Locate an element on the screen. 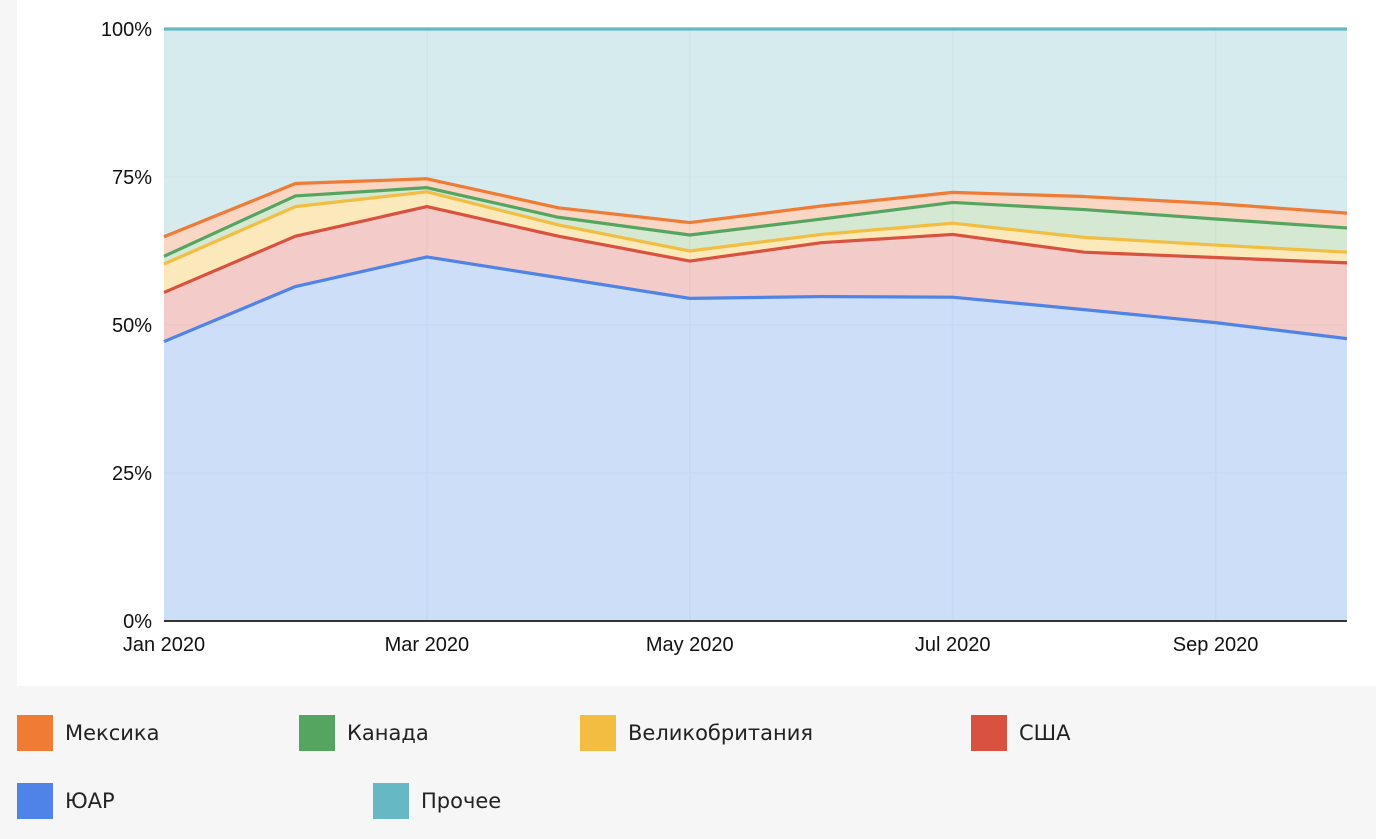 This screenshot has width=1376, height=839. line-ЮАР is located at coordinates (755, 299).